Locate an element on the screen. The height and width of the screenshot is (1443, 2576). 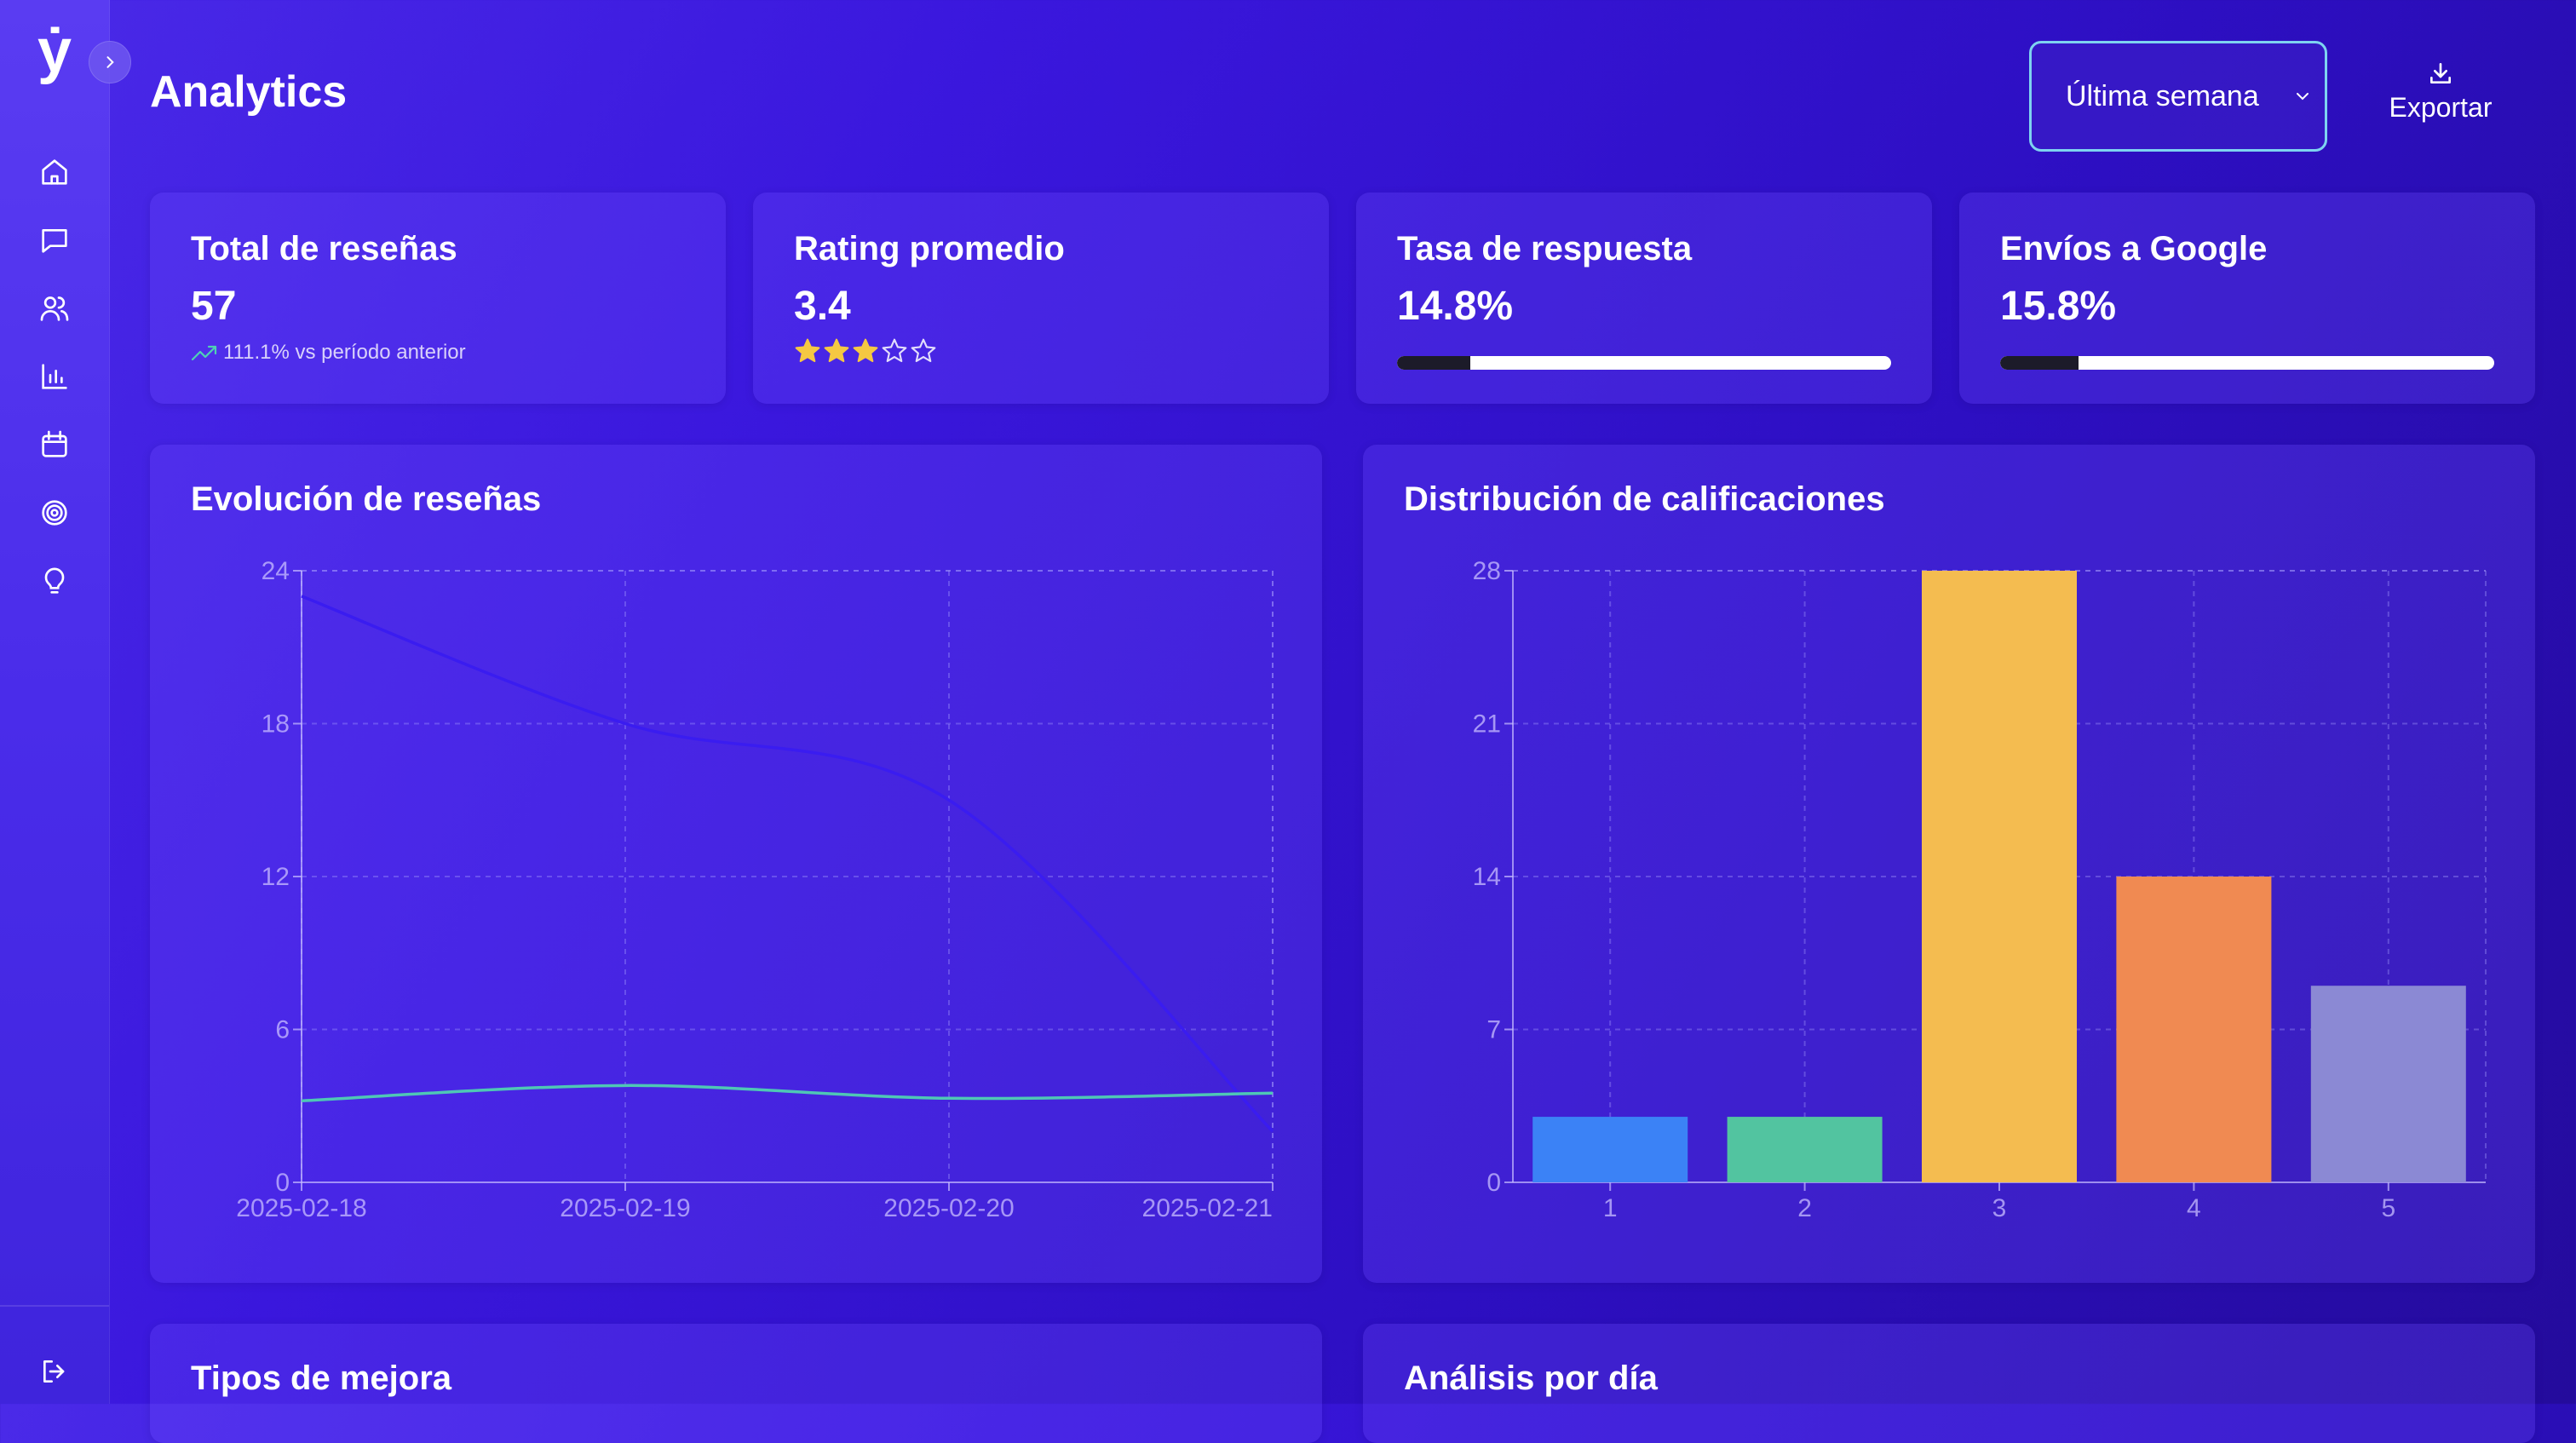
star-rating is located at coordinates (866, 351).